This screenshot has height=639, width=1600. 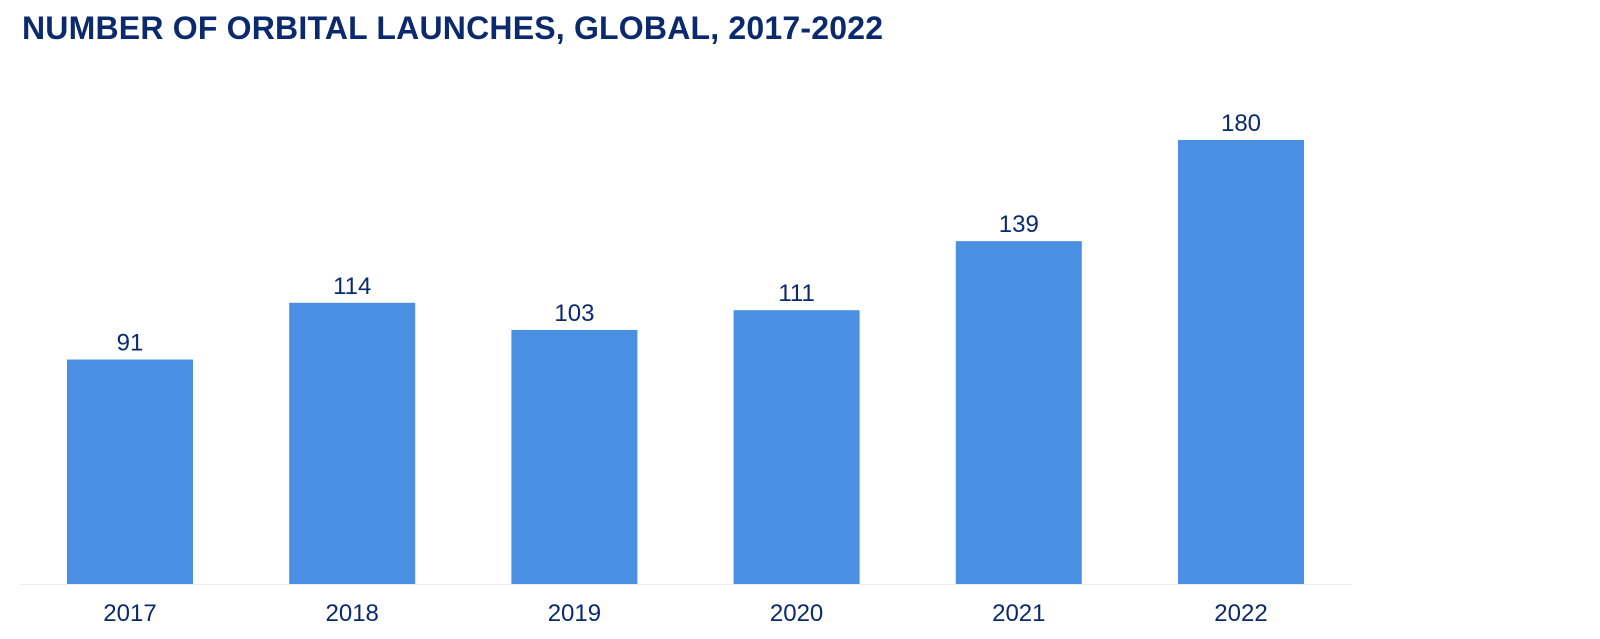 What do you see at coordinates (352, 286) in the screenshot?
I see `value-label-2018: 114` at bounding box center [352, 286].